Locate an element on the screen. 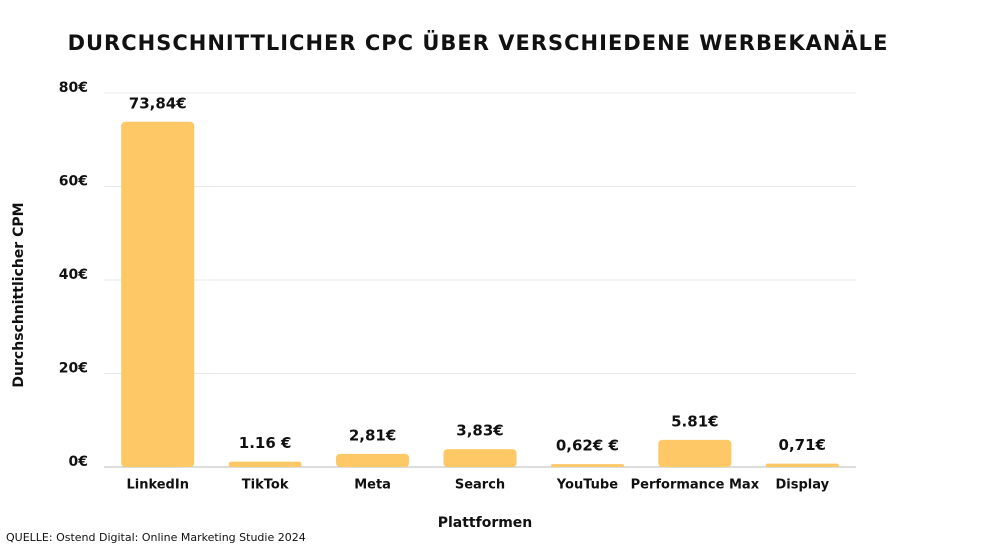  x-tick-label: Meta is located at coordinates (372, 485).